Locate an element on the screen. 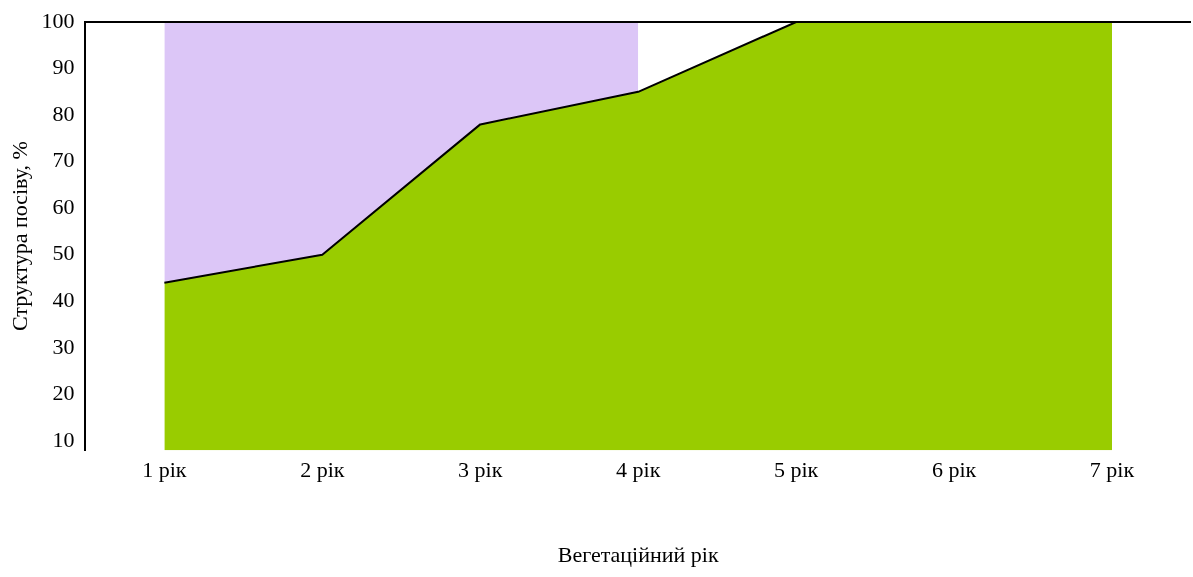 This screenshot has height=577, width=1193. y-tick-label: 20 is located at coordinates (63, 393).